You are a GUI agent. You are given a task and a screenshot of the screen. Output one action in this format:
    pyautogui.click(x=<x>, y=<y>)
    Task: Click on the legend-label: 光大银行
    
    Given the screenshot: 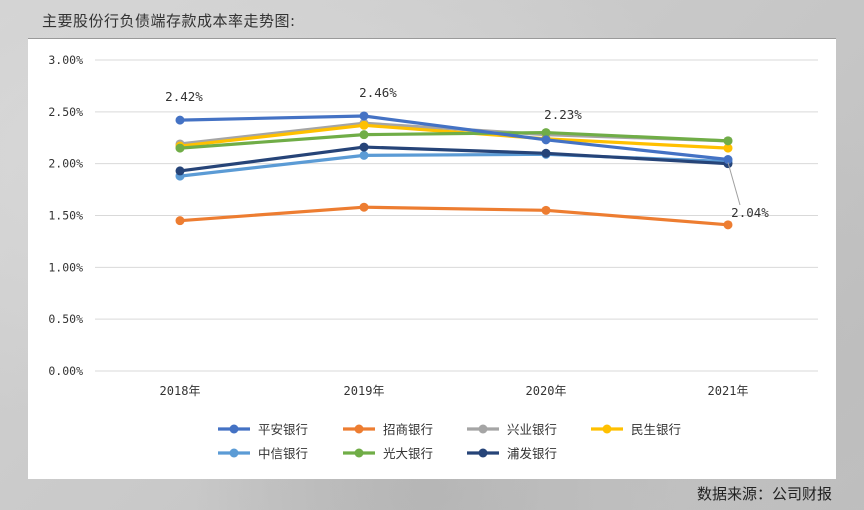 What is the action you would take?
    pyautogui.click(x=408, y=453)
    